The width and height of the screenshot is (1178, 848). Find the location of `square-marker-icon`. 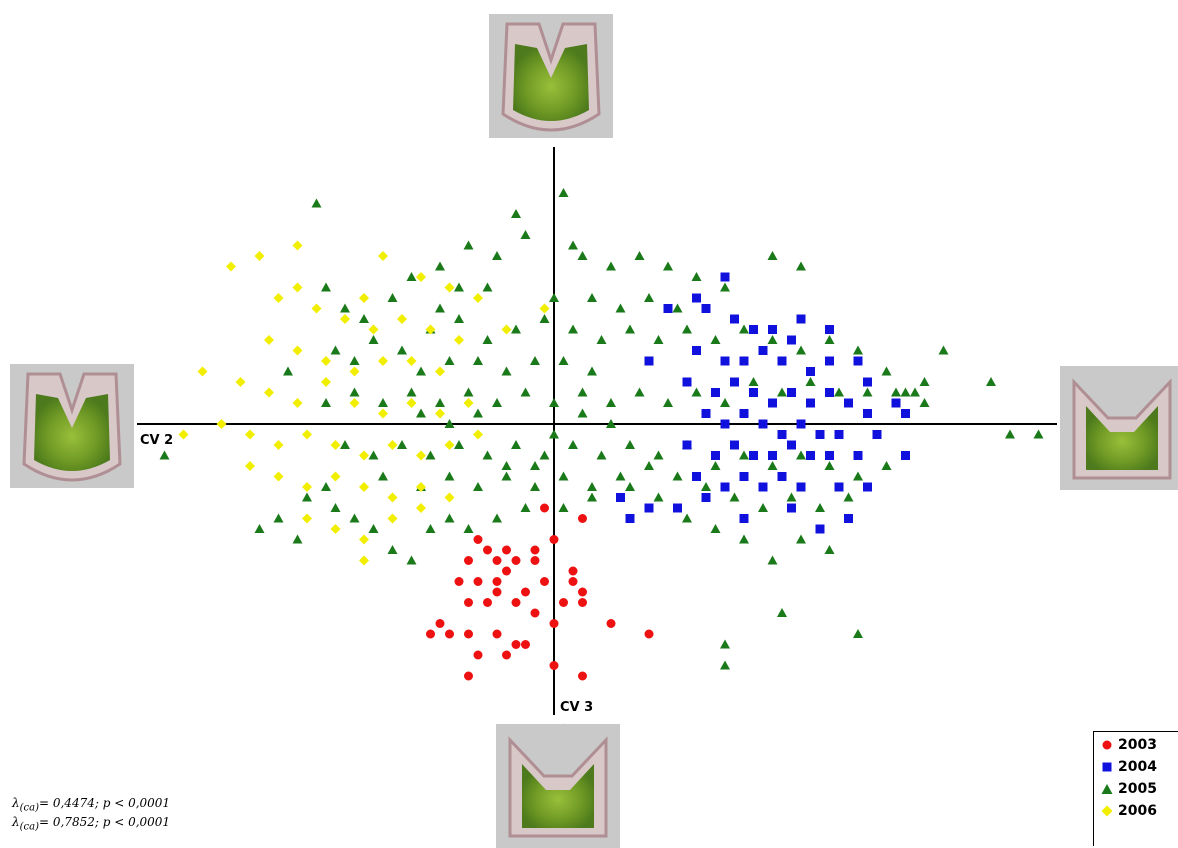

square-marker-icon is located at coordinates (1107, 767).